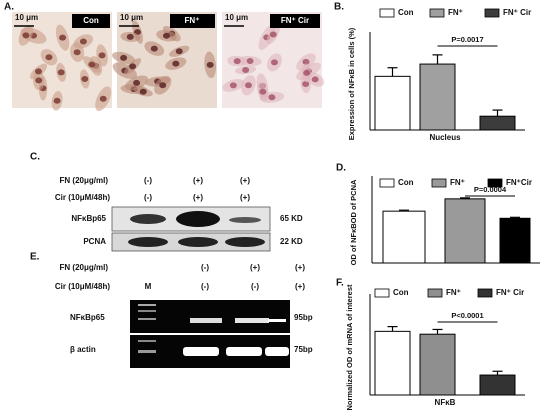  What do you see at coordinates (303, 317) in the screenshot?
I see `band-size: 95bp` at bounding box center [303, 317].